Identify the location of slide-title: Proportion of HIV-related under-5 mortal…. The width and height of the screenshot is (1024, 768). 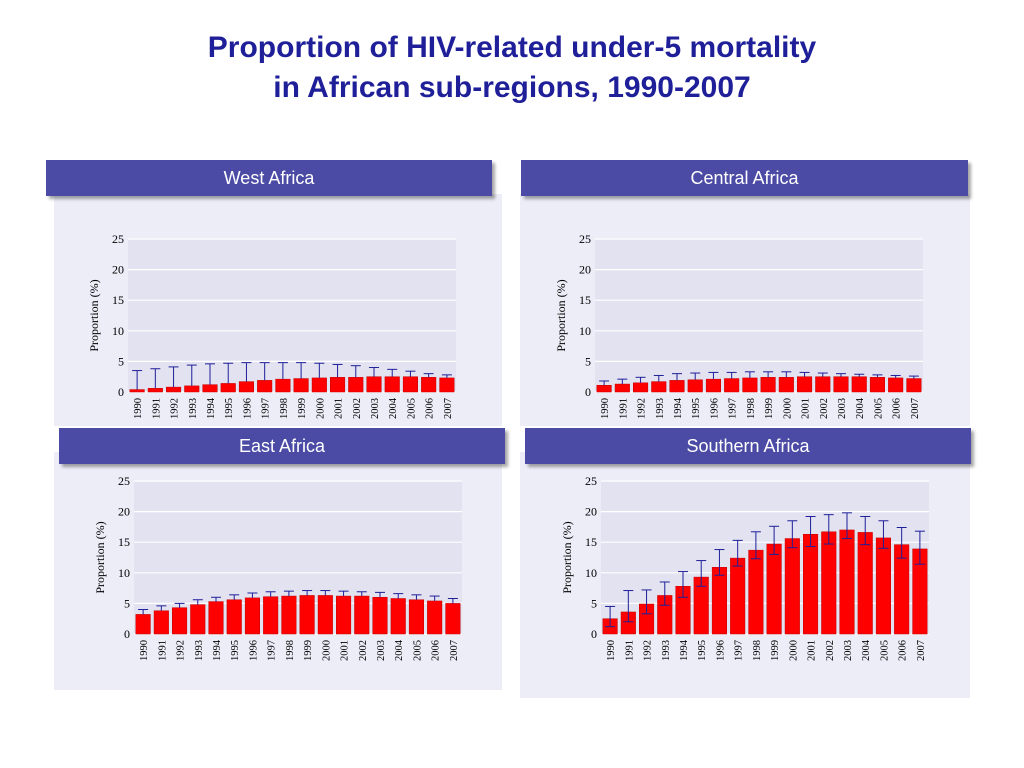
(512, 68).